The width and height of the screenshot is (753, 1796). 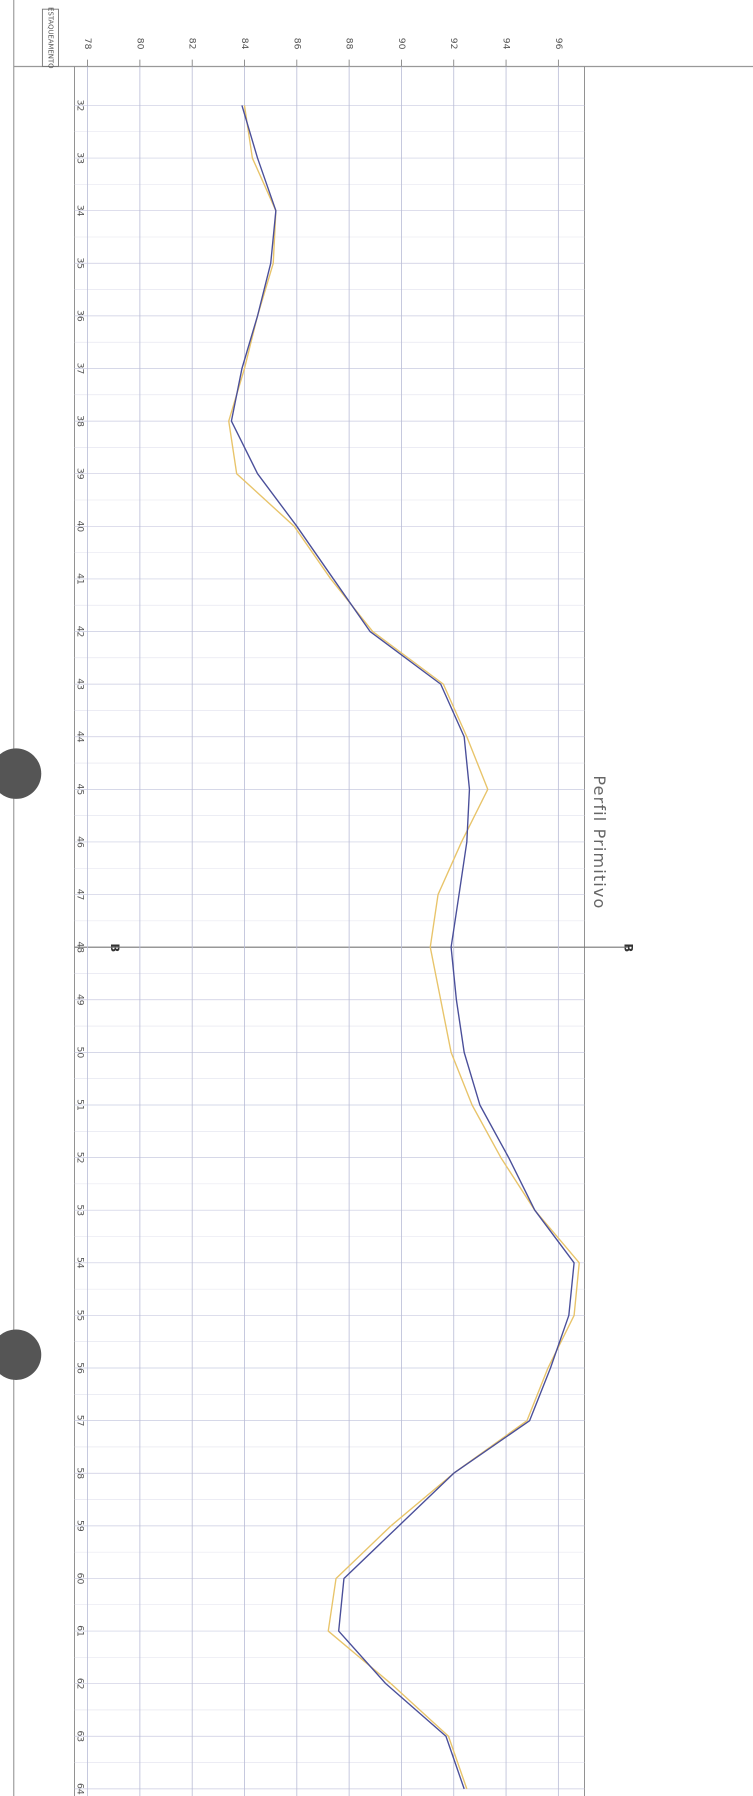 What do you see at coordinates (80, 1263) in the screenshot?
I see `station-label: 54` at bounding box center [80, 1263].